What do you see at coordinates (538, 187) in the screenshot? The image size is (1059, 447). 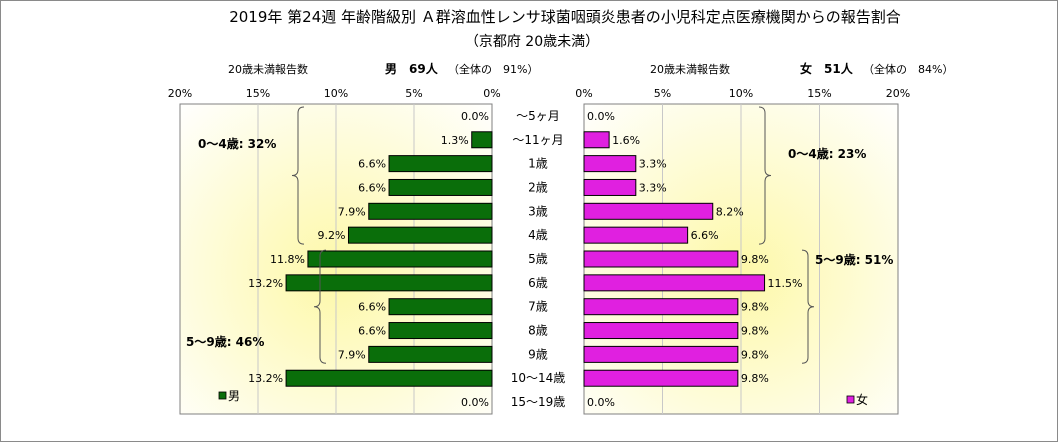 I see `age-category-label: 2歳` at bounding box center [538, 187].